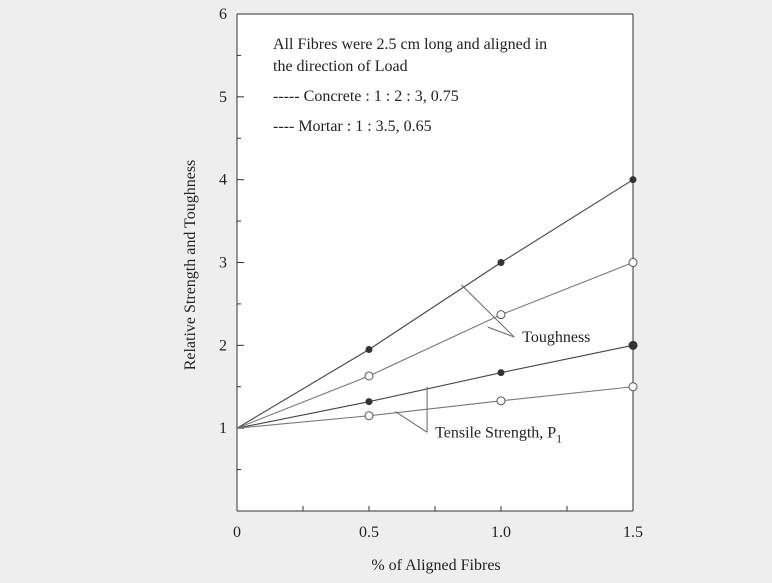 The width and height of the screenshot is (772, 583). I want to click on y-tick-label: 6, so click(223, 14).